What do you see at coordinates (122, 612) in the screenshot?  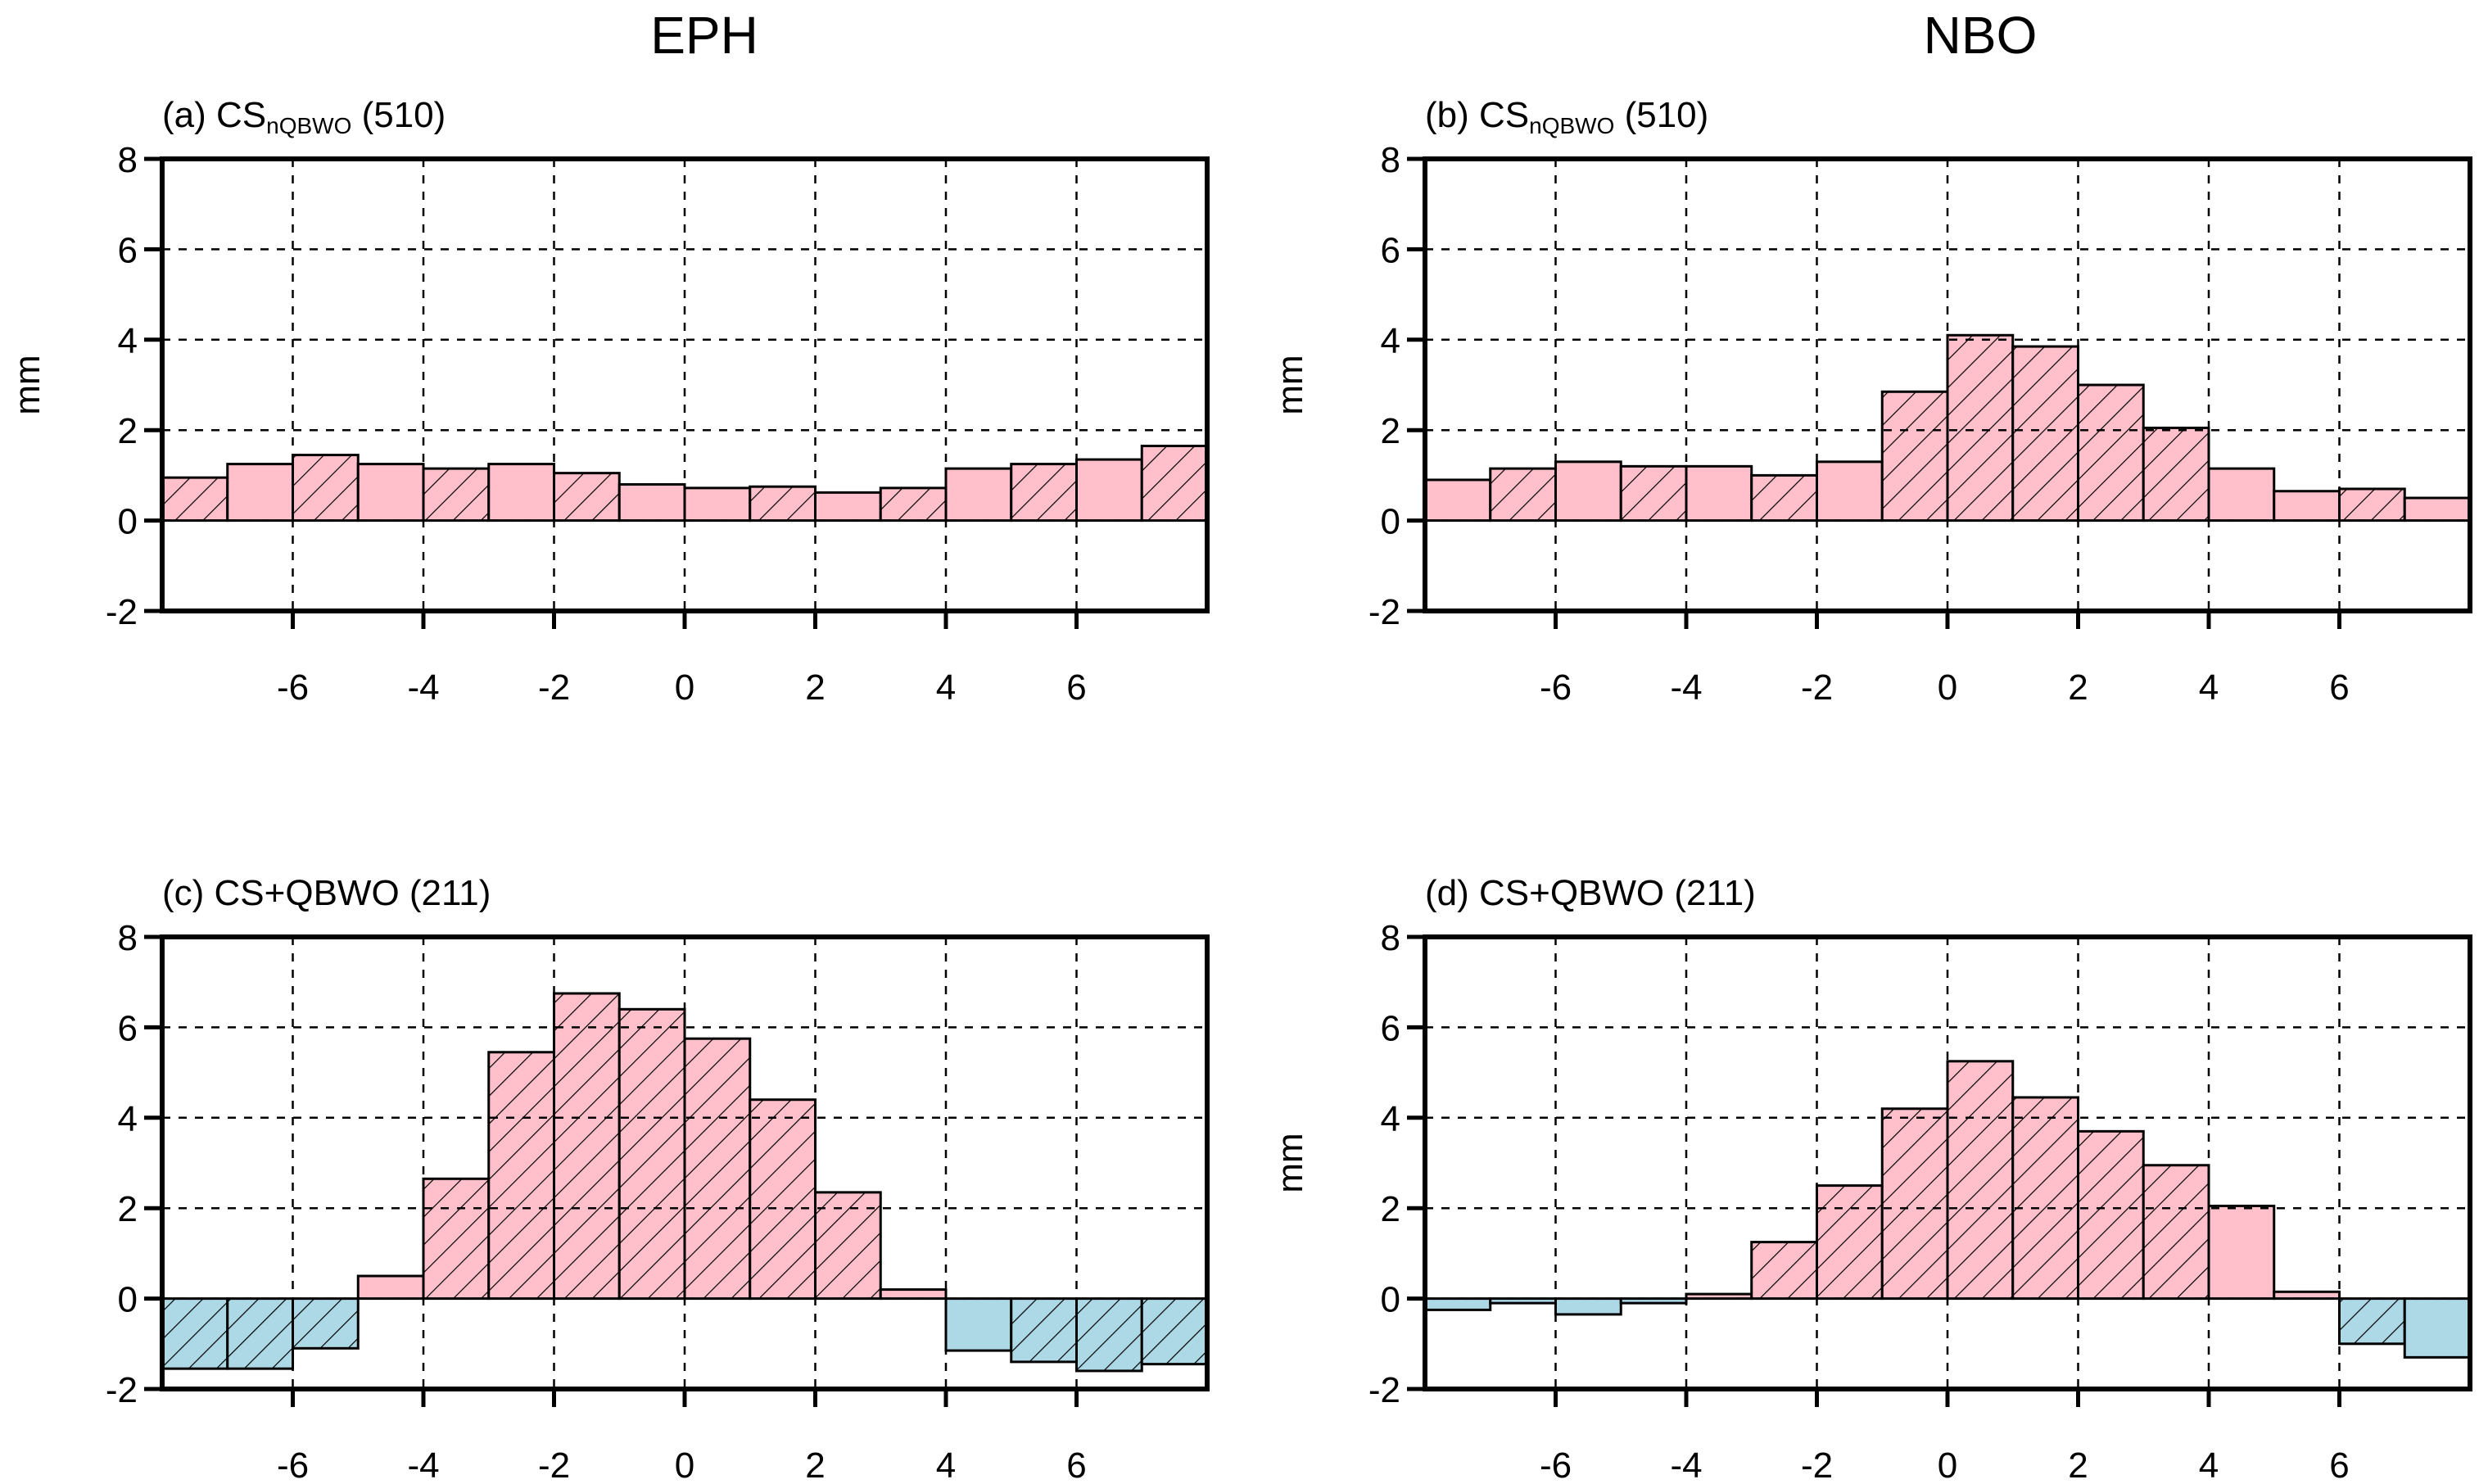 I see `ytick-label-a-0: -2` at bounding box center [122, 612].